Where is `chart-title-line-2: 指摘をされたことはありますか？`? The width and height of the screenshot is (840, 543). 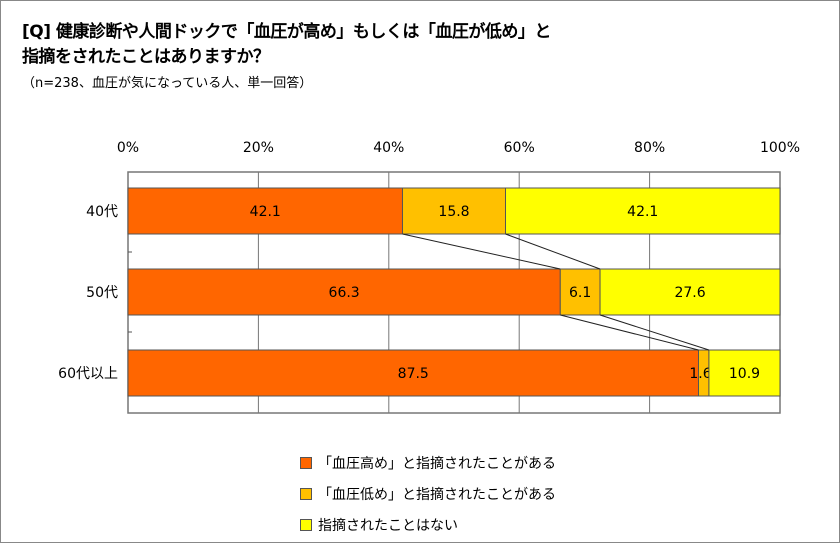
chart-title-line-2: 指摘をされたことはありますか？ is located at coordinates (146, 57).